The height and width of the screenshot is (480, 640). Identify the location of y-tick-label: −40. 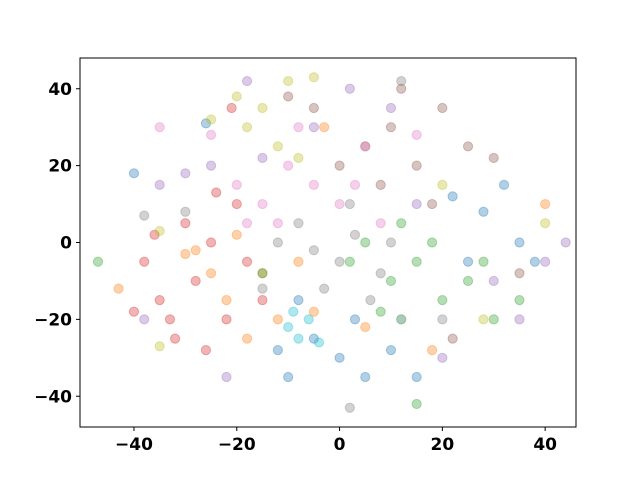
(53, 397).